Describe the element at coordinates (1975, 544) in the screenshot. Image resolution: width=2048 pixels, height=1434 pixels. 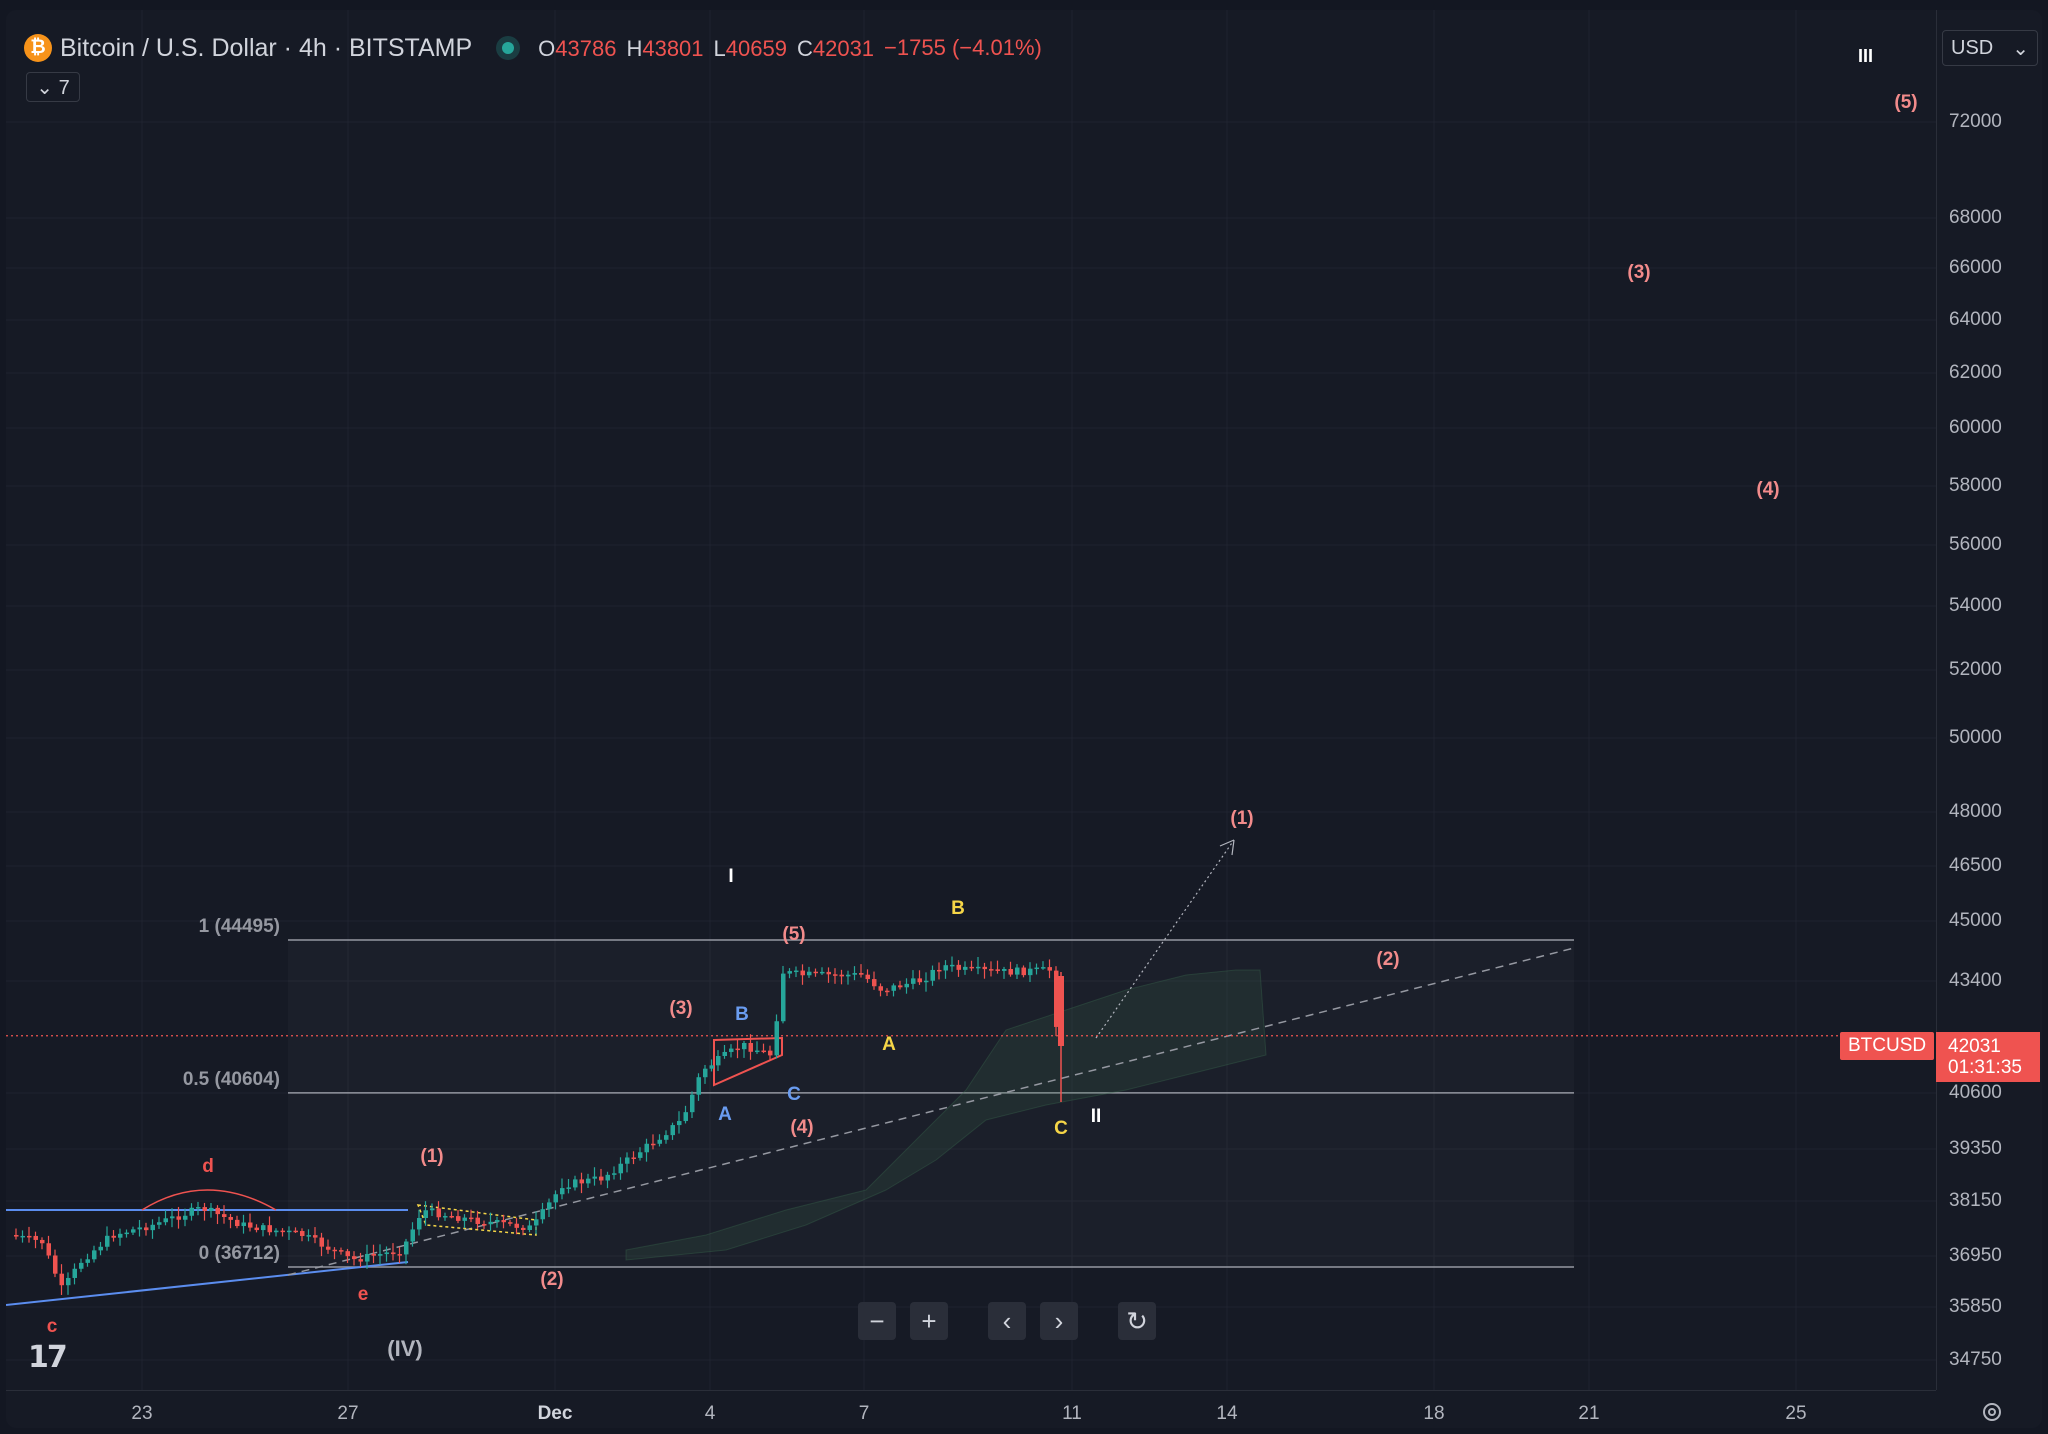
I see `price-tick: 56000` at that location.